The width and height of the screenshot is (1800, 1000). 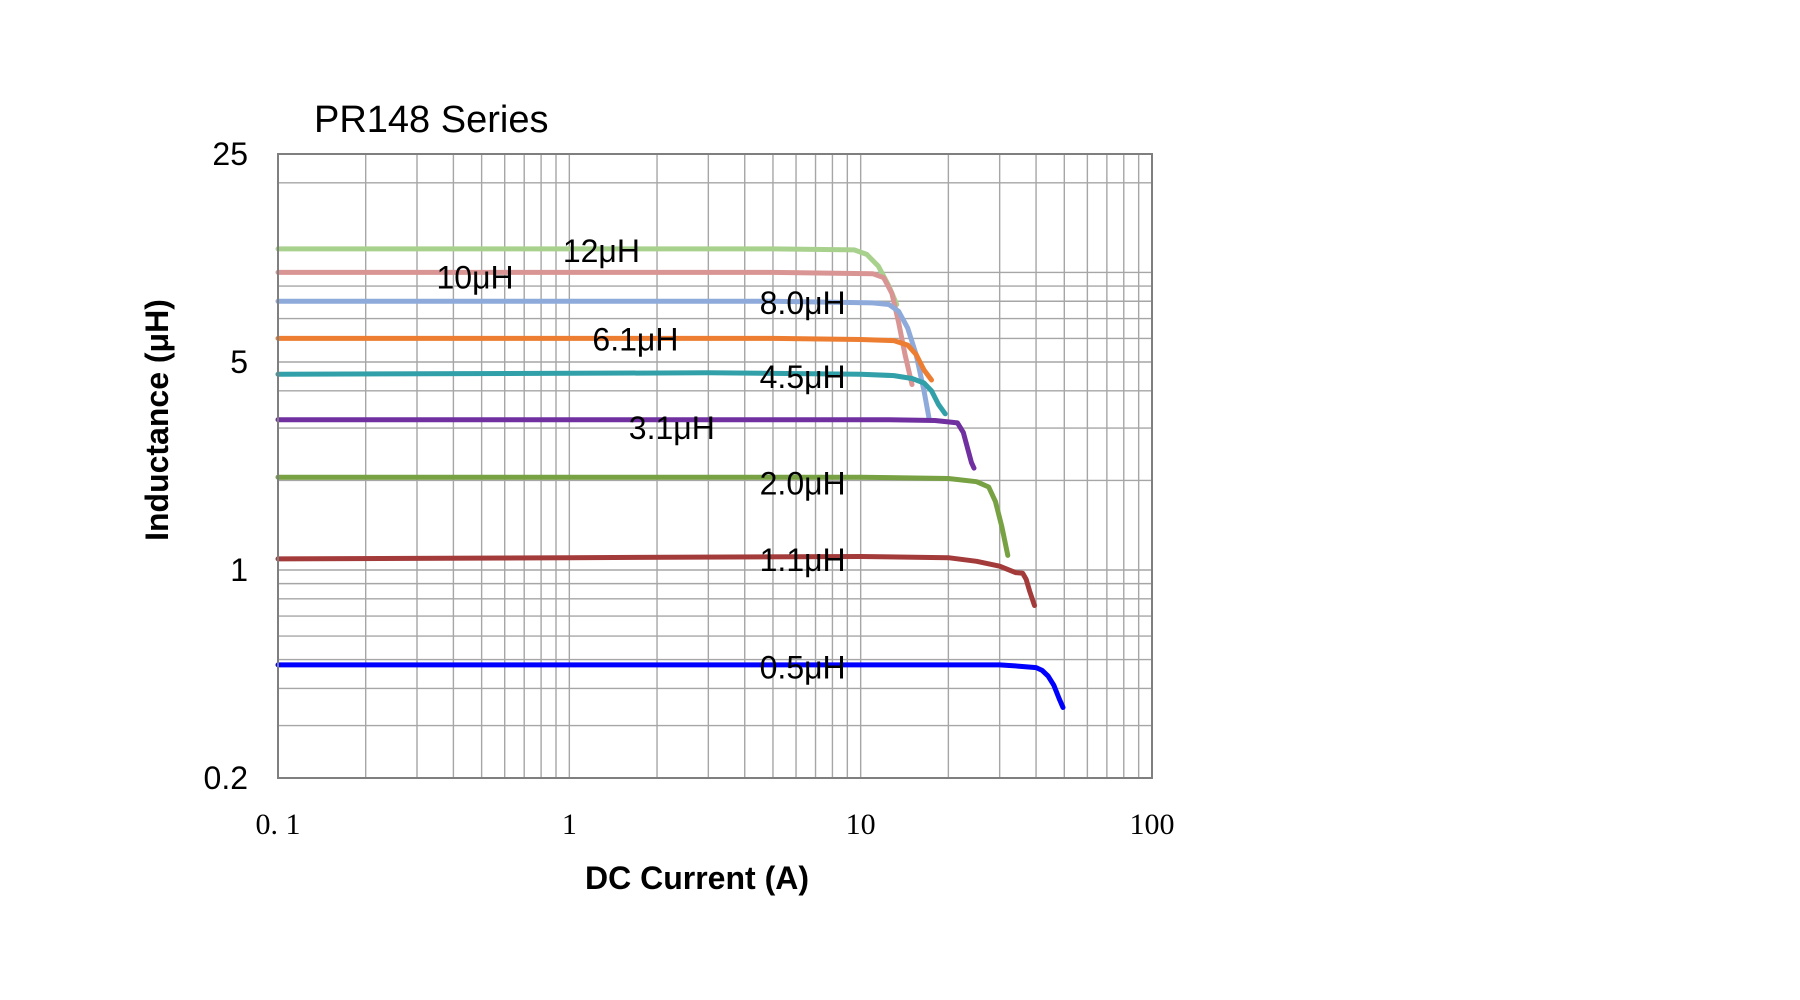 I want to click on series-line-3.1uh, so click(x=626, y=444).